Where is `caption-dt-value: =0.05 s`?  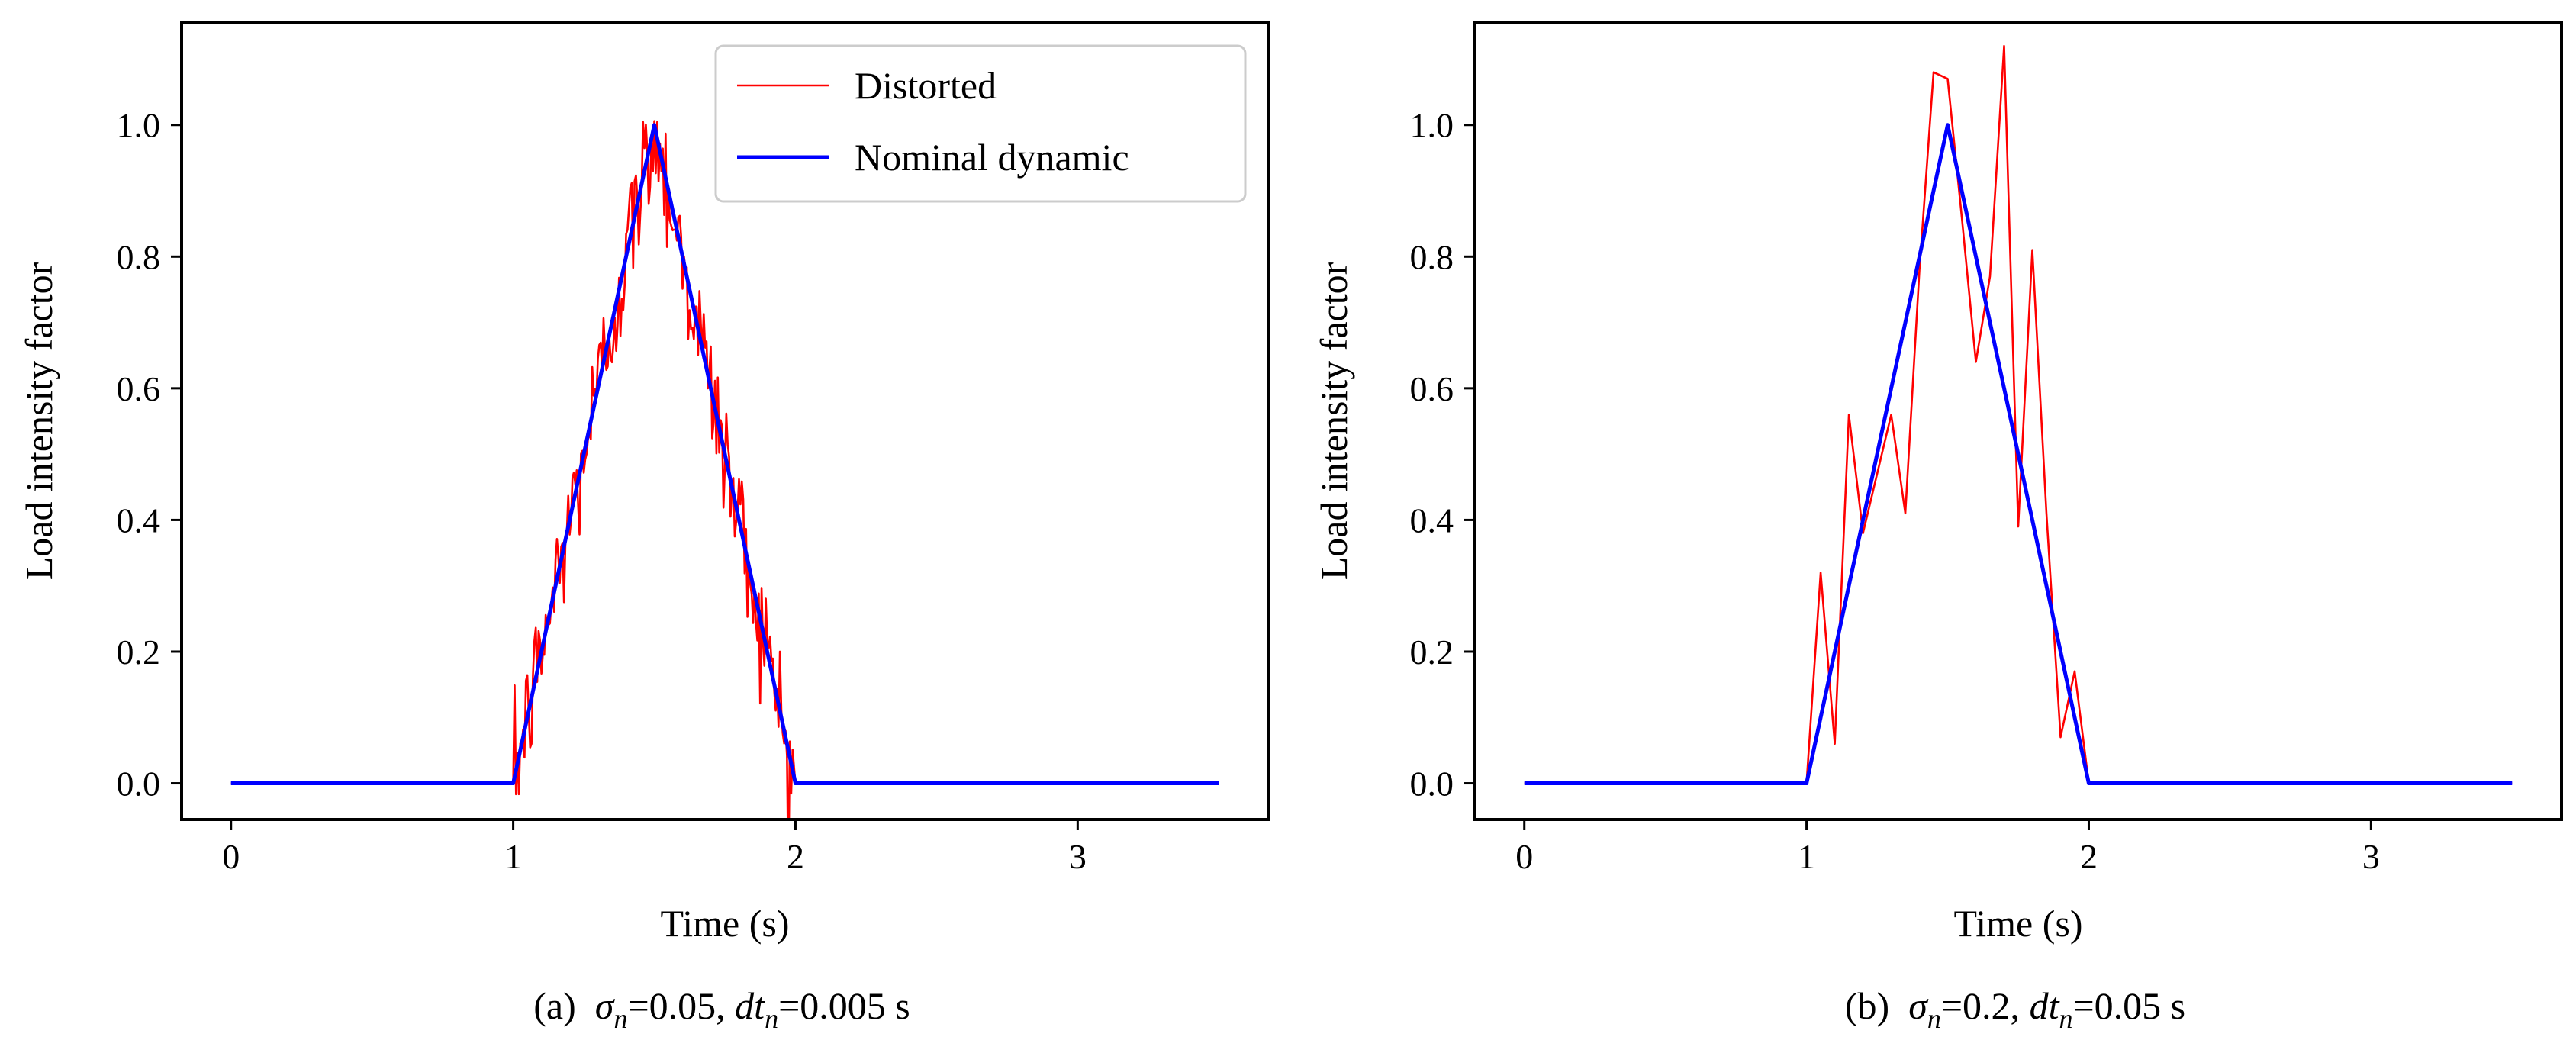 caption-dt-value: =0.05 s is located at coordinates (2128, 1005).